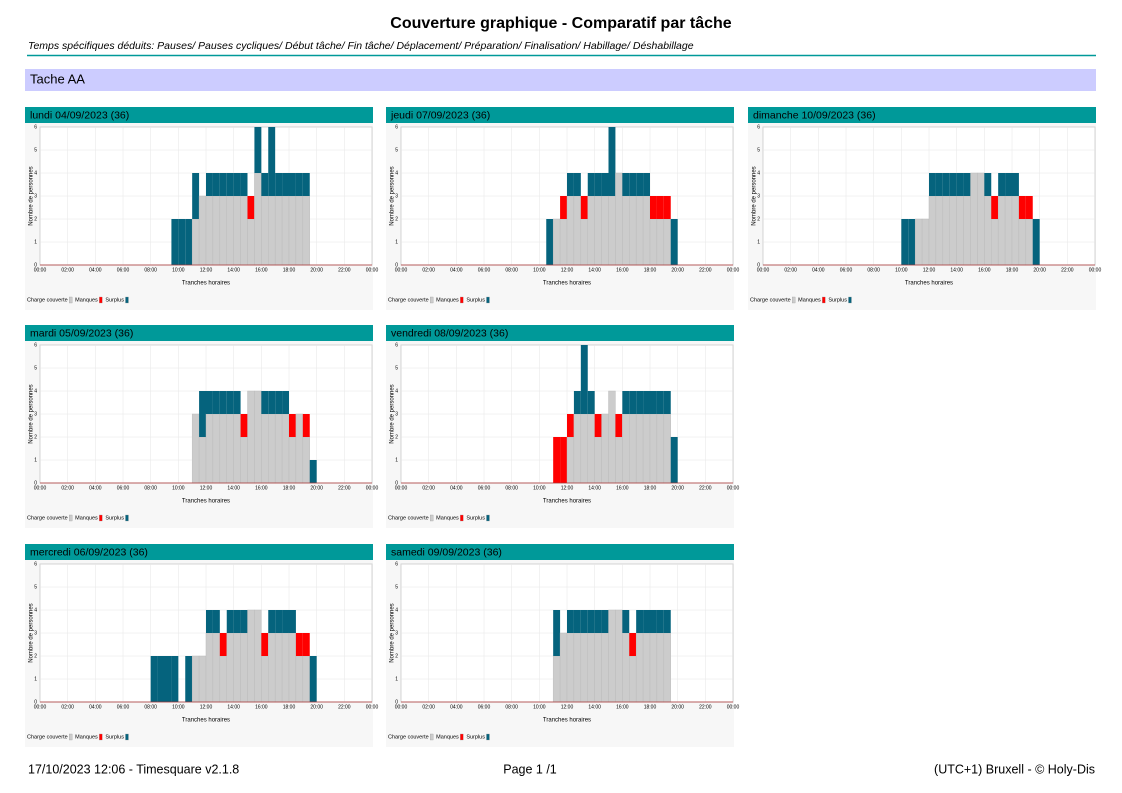 Image resolution: width=1122 pixels, height=793 pixels. Describe the element at coordinates (206, 502) in the screenshot. I see `x-axis-label: Tranches horaires` at that location.